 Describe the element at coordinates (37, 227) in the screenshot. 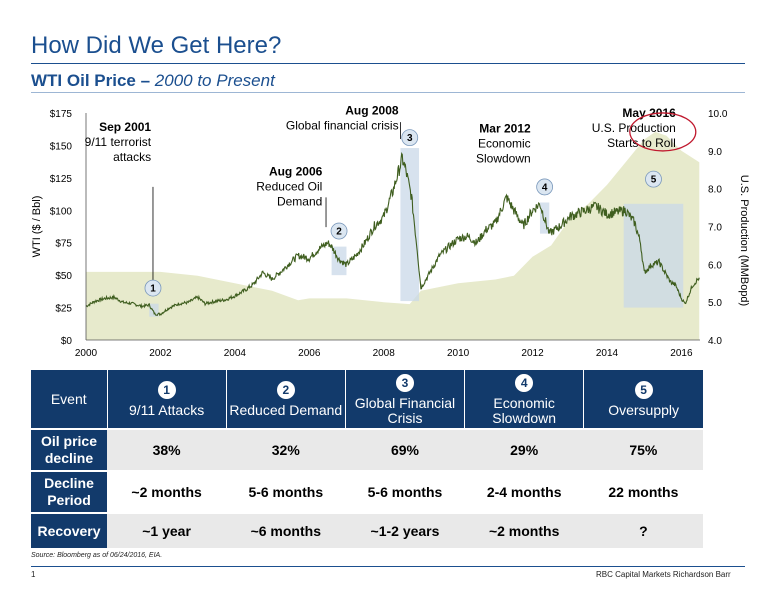

I see `y-axis-label: WTI ($ / Bbl)` at that location.